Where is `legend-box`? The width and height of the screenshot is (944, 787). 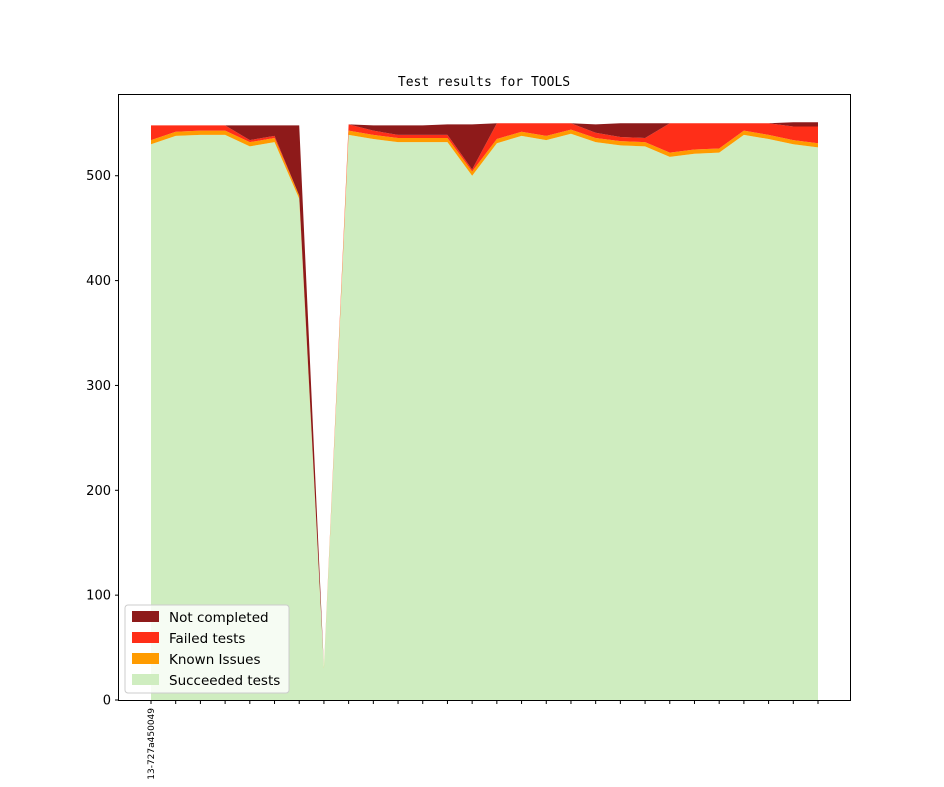 legend-box is located at coordinates (207, 649).